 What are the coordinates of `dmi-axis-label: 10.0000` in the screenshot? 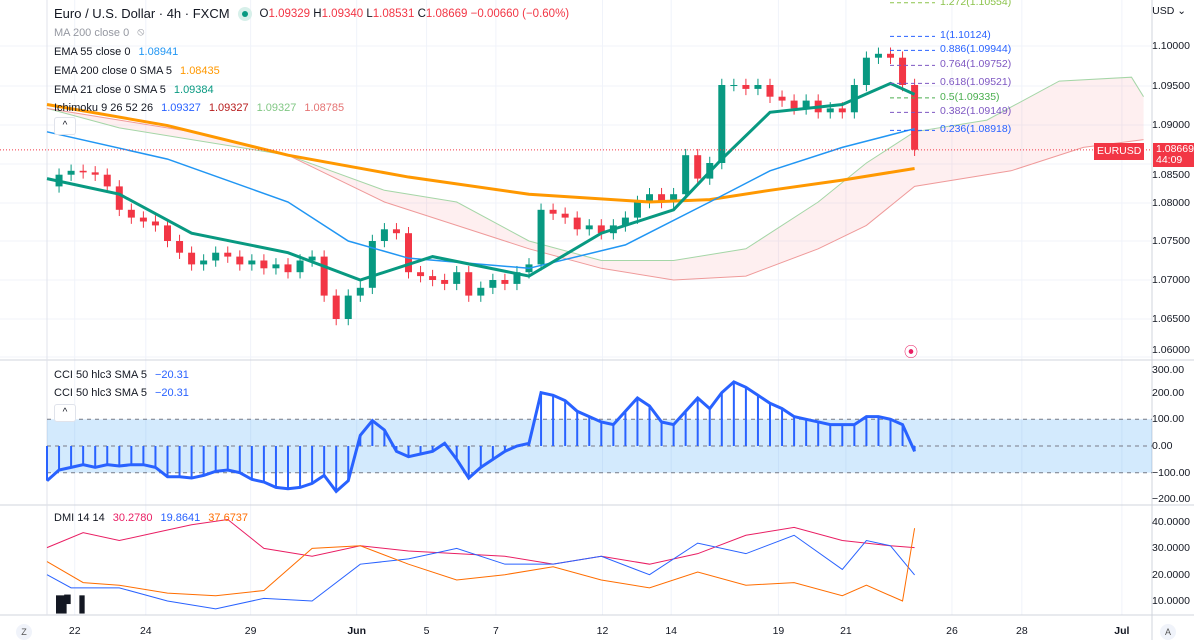 It's located at (1171, 601).